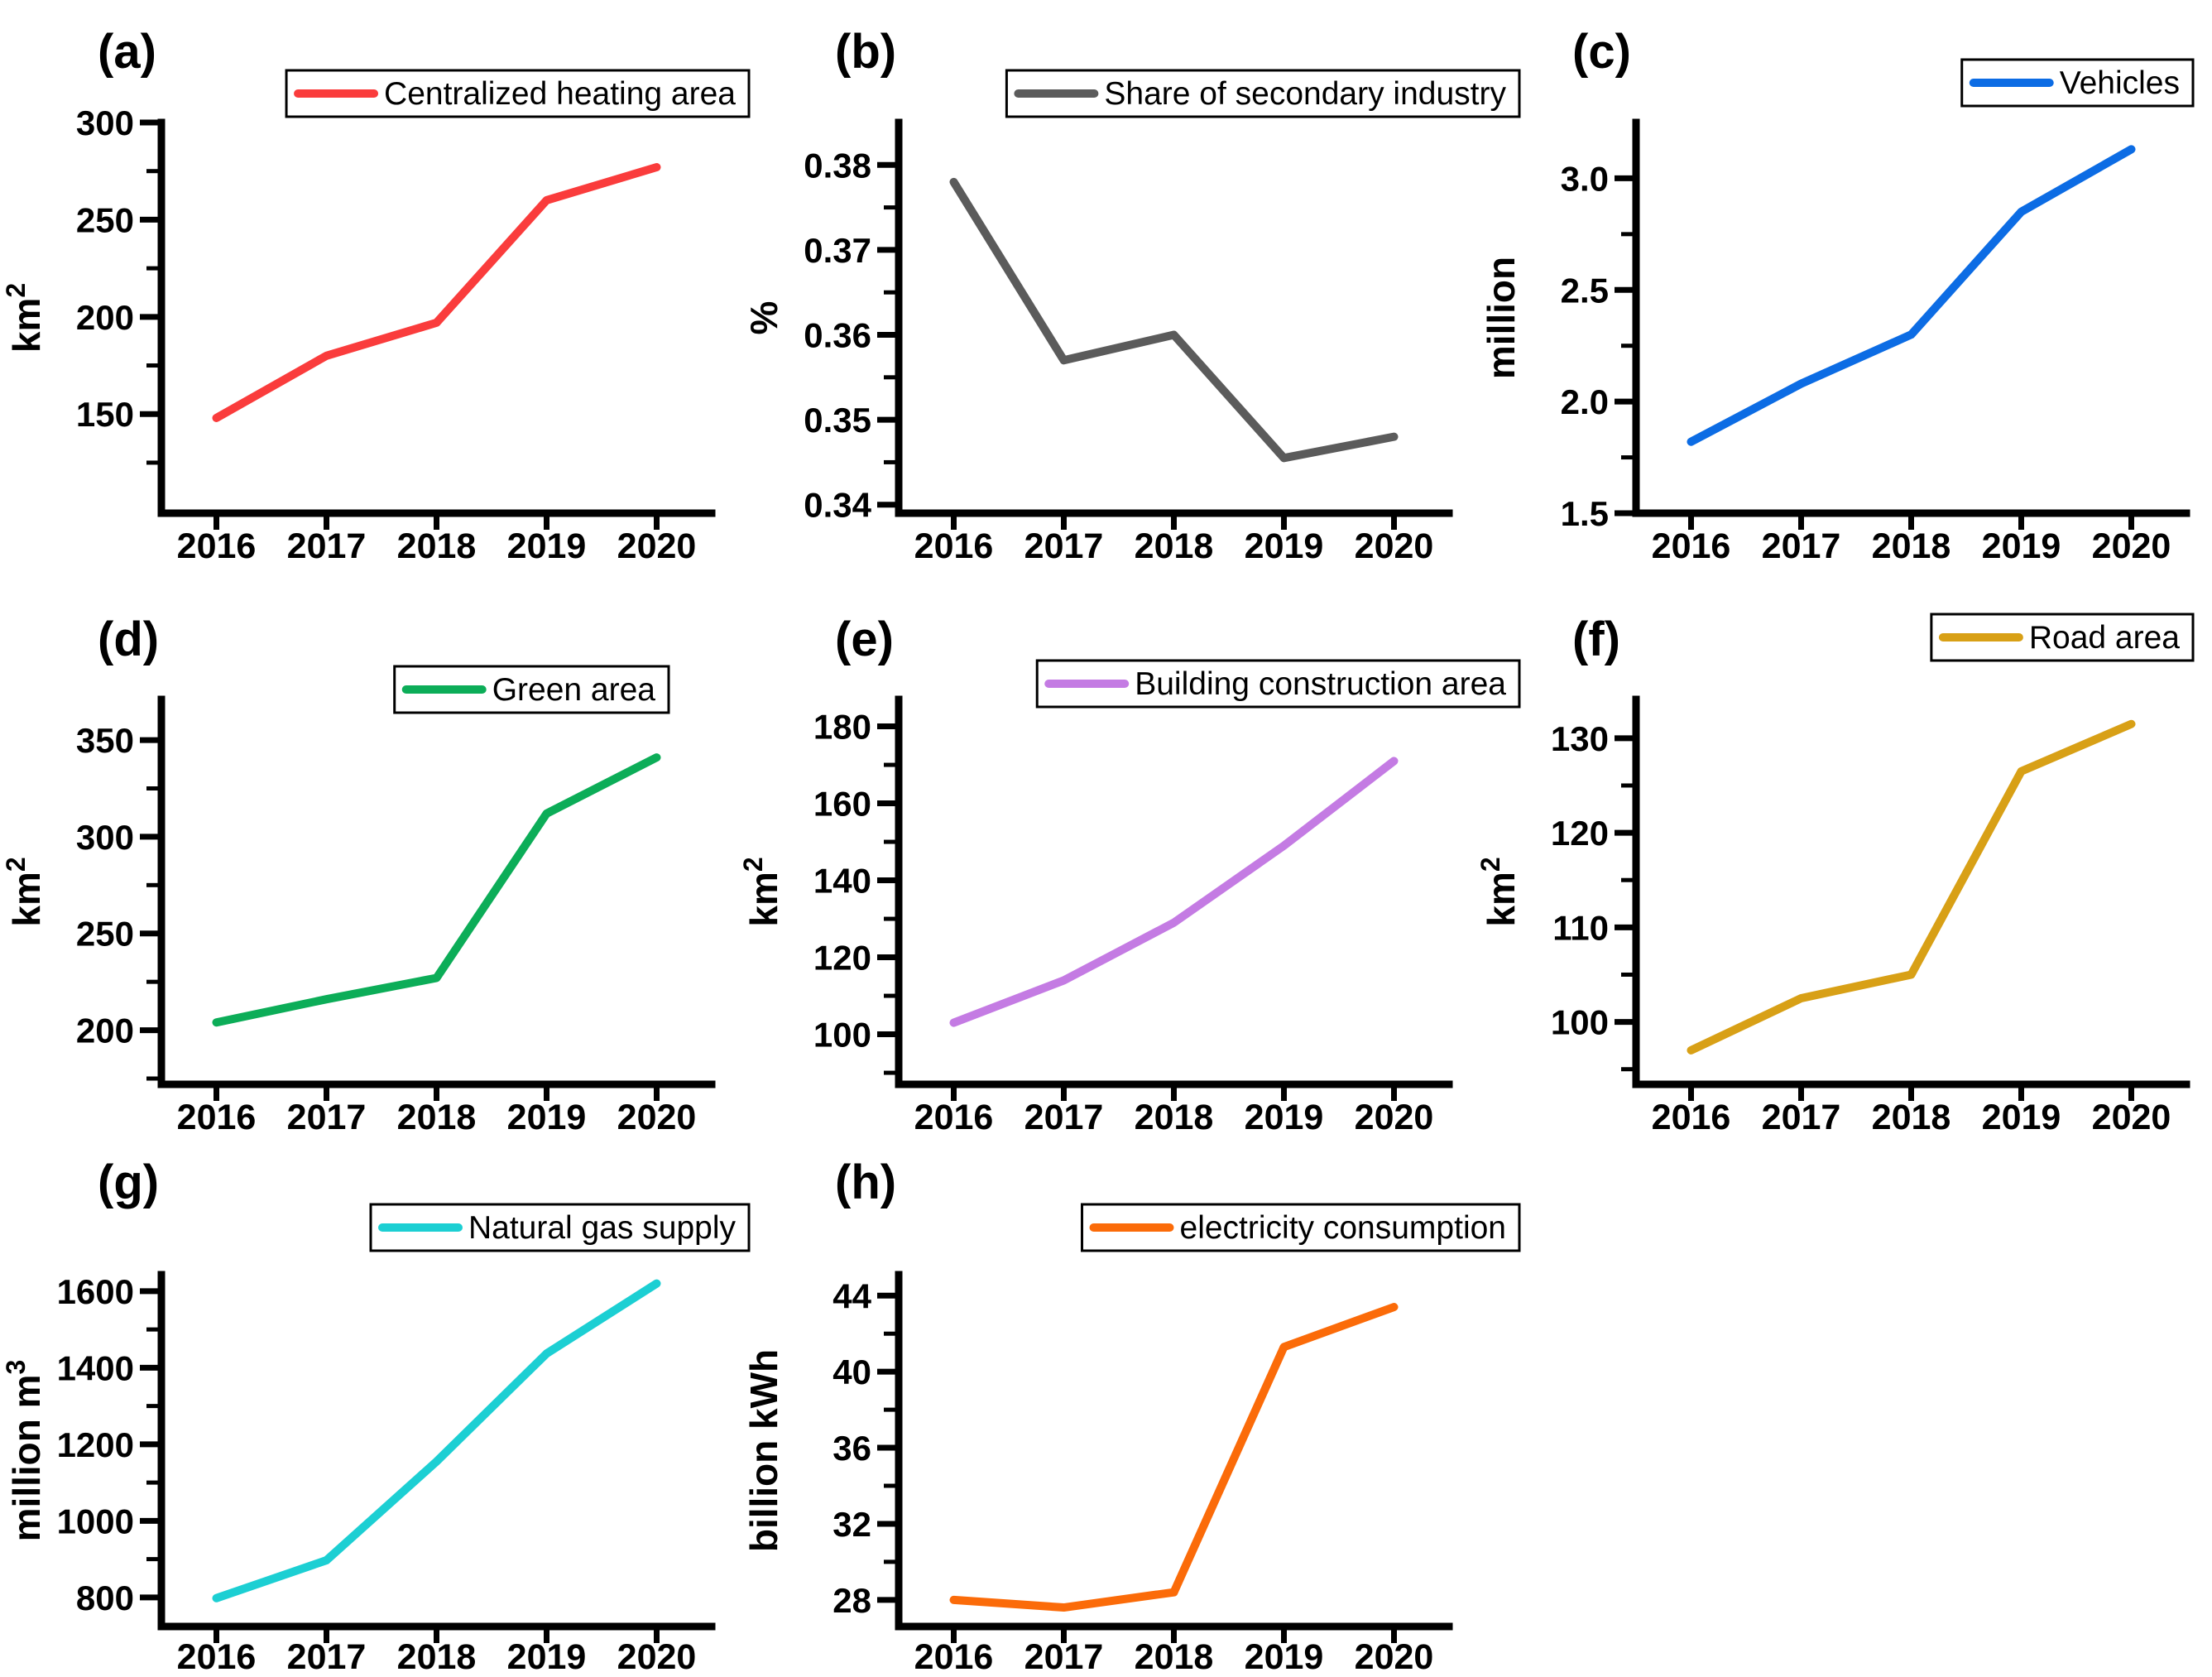 Image resolution: width=2212 pixels, height=1677 pixels. What do you see at coordinates (105, 317) in the screenshot?
I see `y-tick-label: 200` at bounding box center [105, 317].